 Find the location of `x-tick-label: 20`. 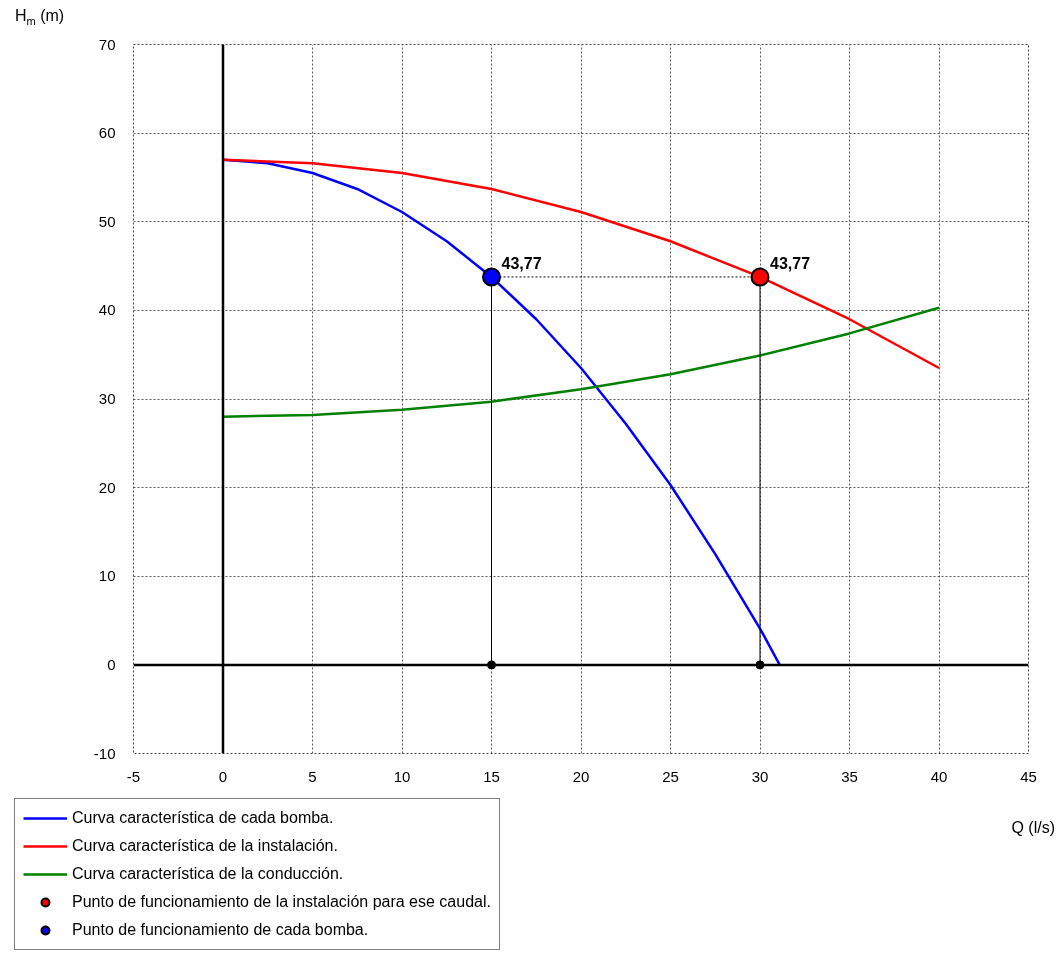

x-tick-label: 20 is located at coordinates (581, 776).